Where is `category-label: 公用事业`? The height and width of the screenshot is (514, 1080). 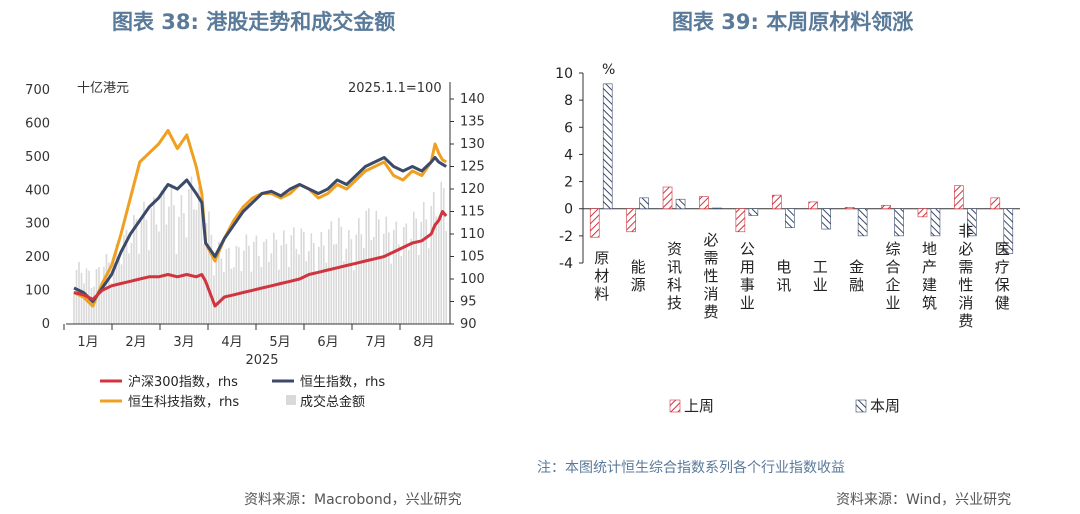 category-label: 公用事业 is located at coordinates (747, 277).